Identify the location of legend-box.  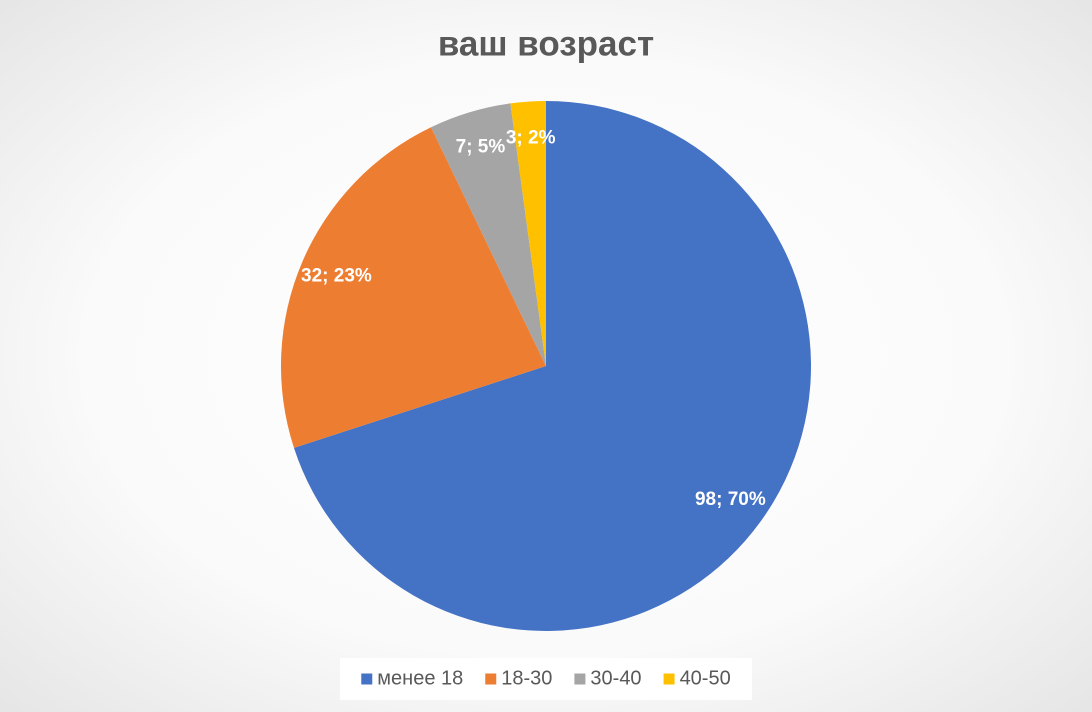
(546, 679).